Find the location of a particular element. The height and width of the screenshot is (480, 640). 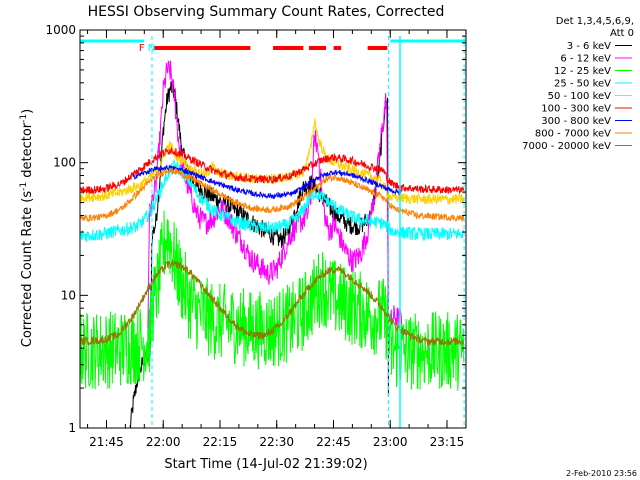

y-tick-label-1: 1 is located at coordinates (72, 428).